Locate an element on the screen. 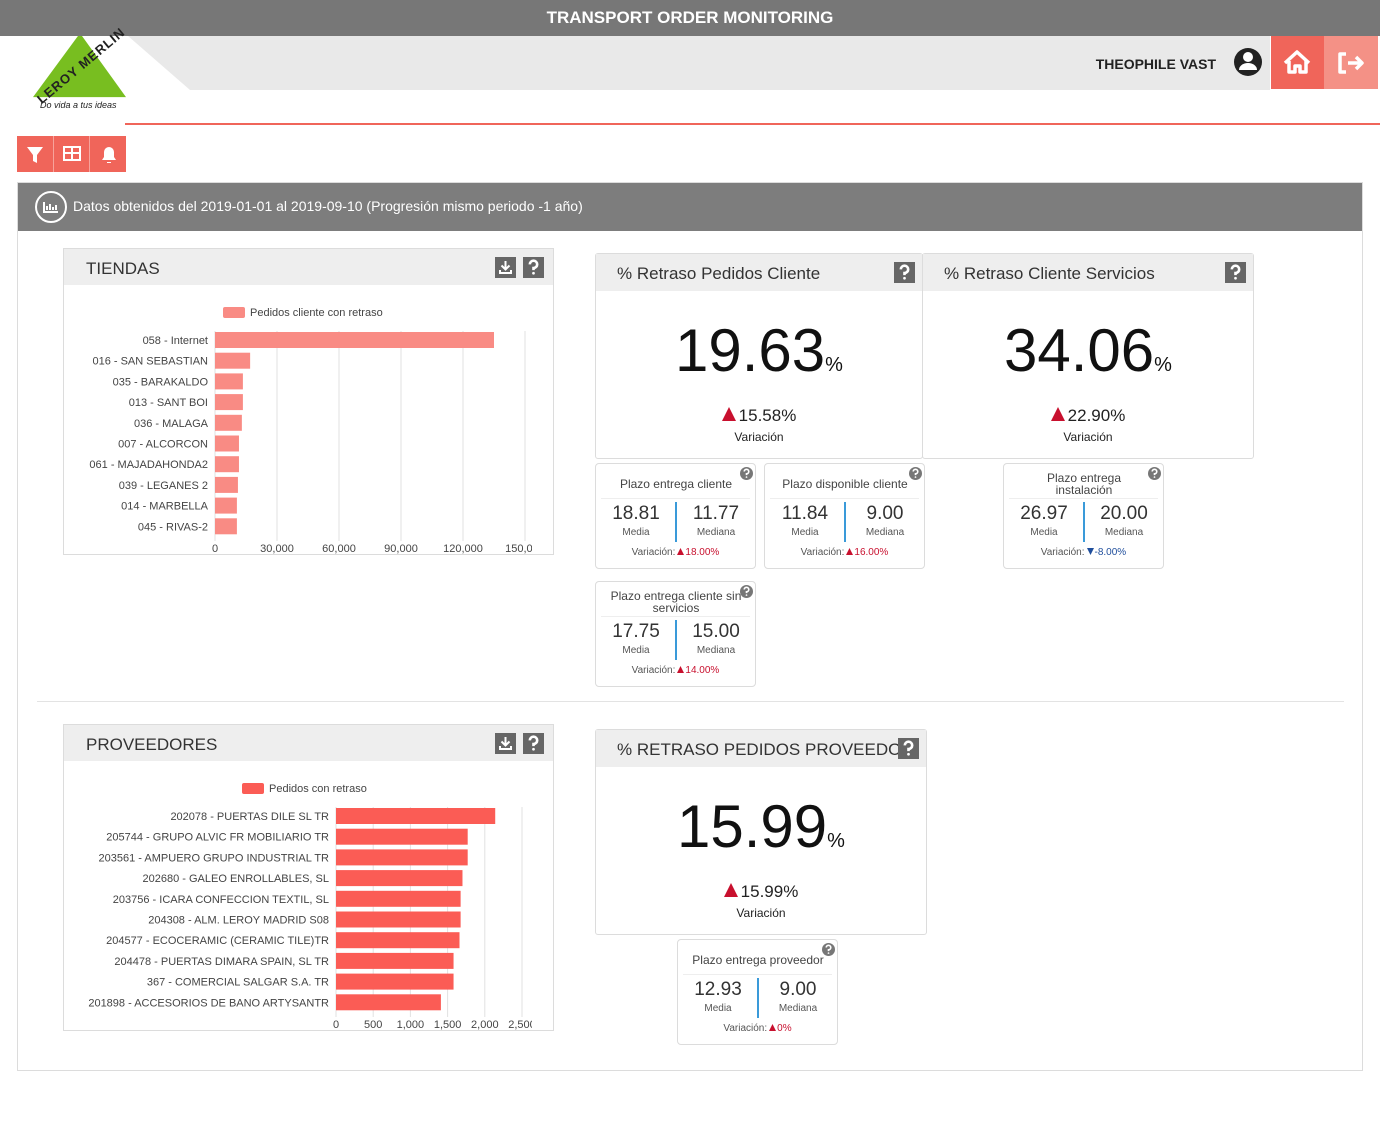 The height and width of the screenshot is (1138, 1380). kpi-card-header: % RETRASO PEDIDOS PROVEEDOR is located at coordinates (761, 748).